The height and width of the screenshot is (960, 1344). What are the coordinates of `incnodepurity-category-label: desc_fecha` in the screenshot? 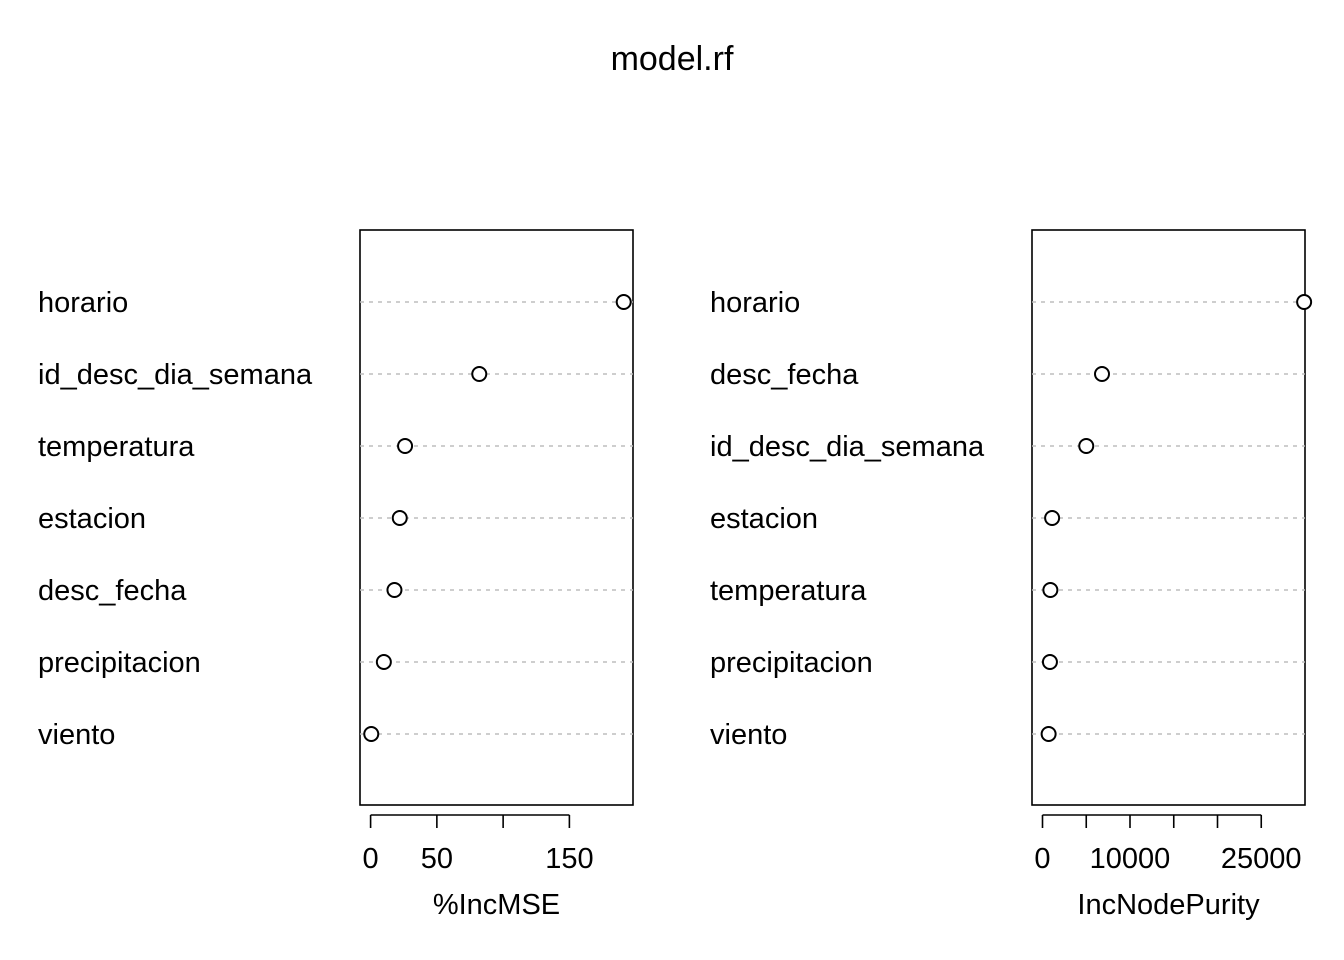 It's located at (784, 375).